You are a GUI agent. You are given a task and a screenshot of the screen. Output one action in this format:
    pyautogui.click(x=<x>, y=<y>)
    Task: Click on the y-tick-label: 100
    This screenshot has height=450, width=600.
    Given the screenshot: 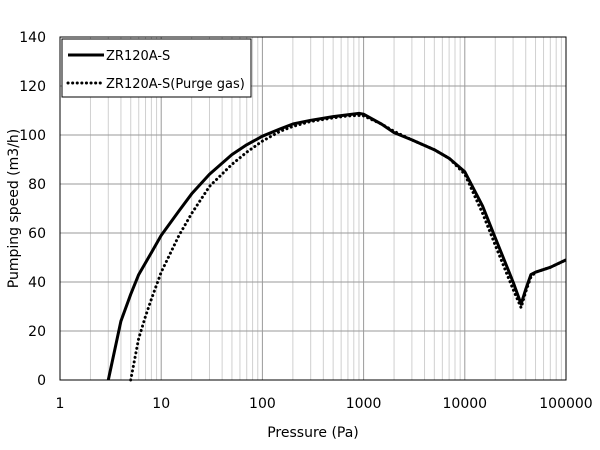 What is the action you would take?
    pyautogui.click(x=32, y=136)
    